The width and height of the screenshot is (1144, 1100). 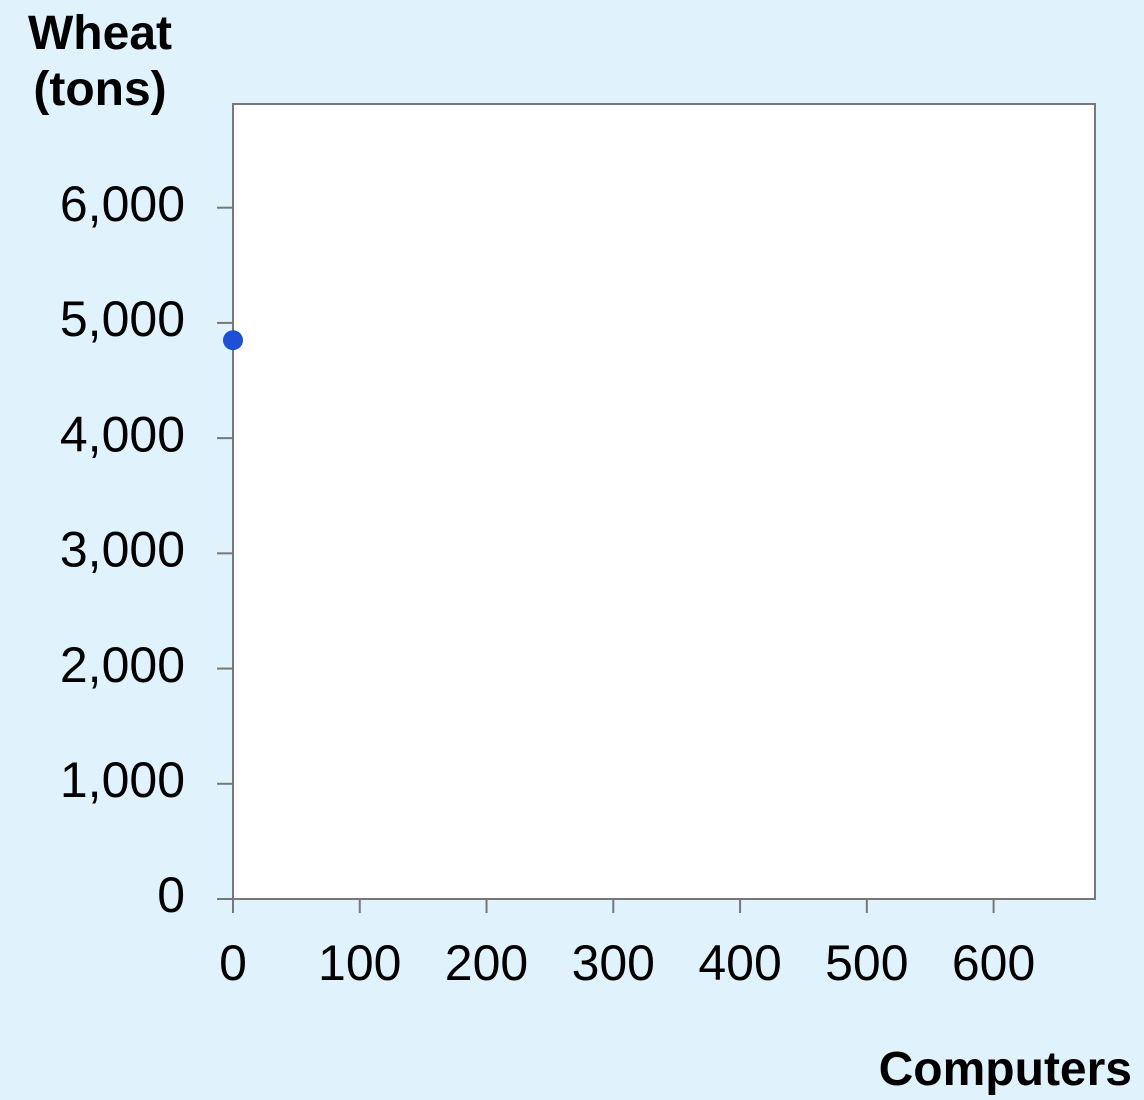 I want to click on y-tick-label: 0, so click(x=171, y=895).